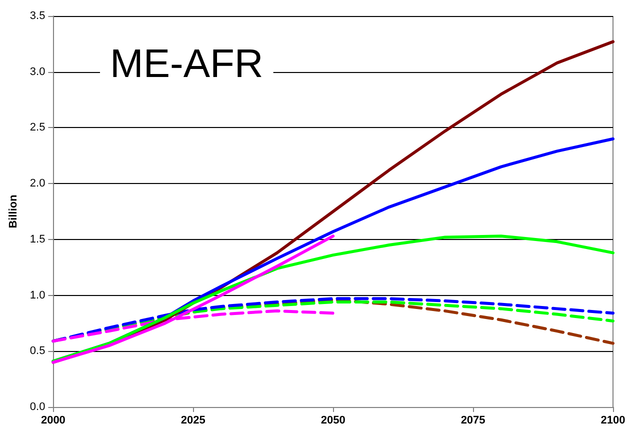 This screenshot has height=436, width=641. Describe the element at coordinates (14, 211) in the screenshot. I see `y-axis-title: Billion` at that location.